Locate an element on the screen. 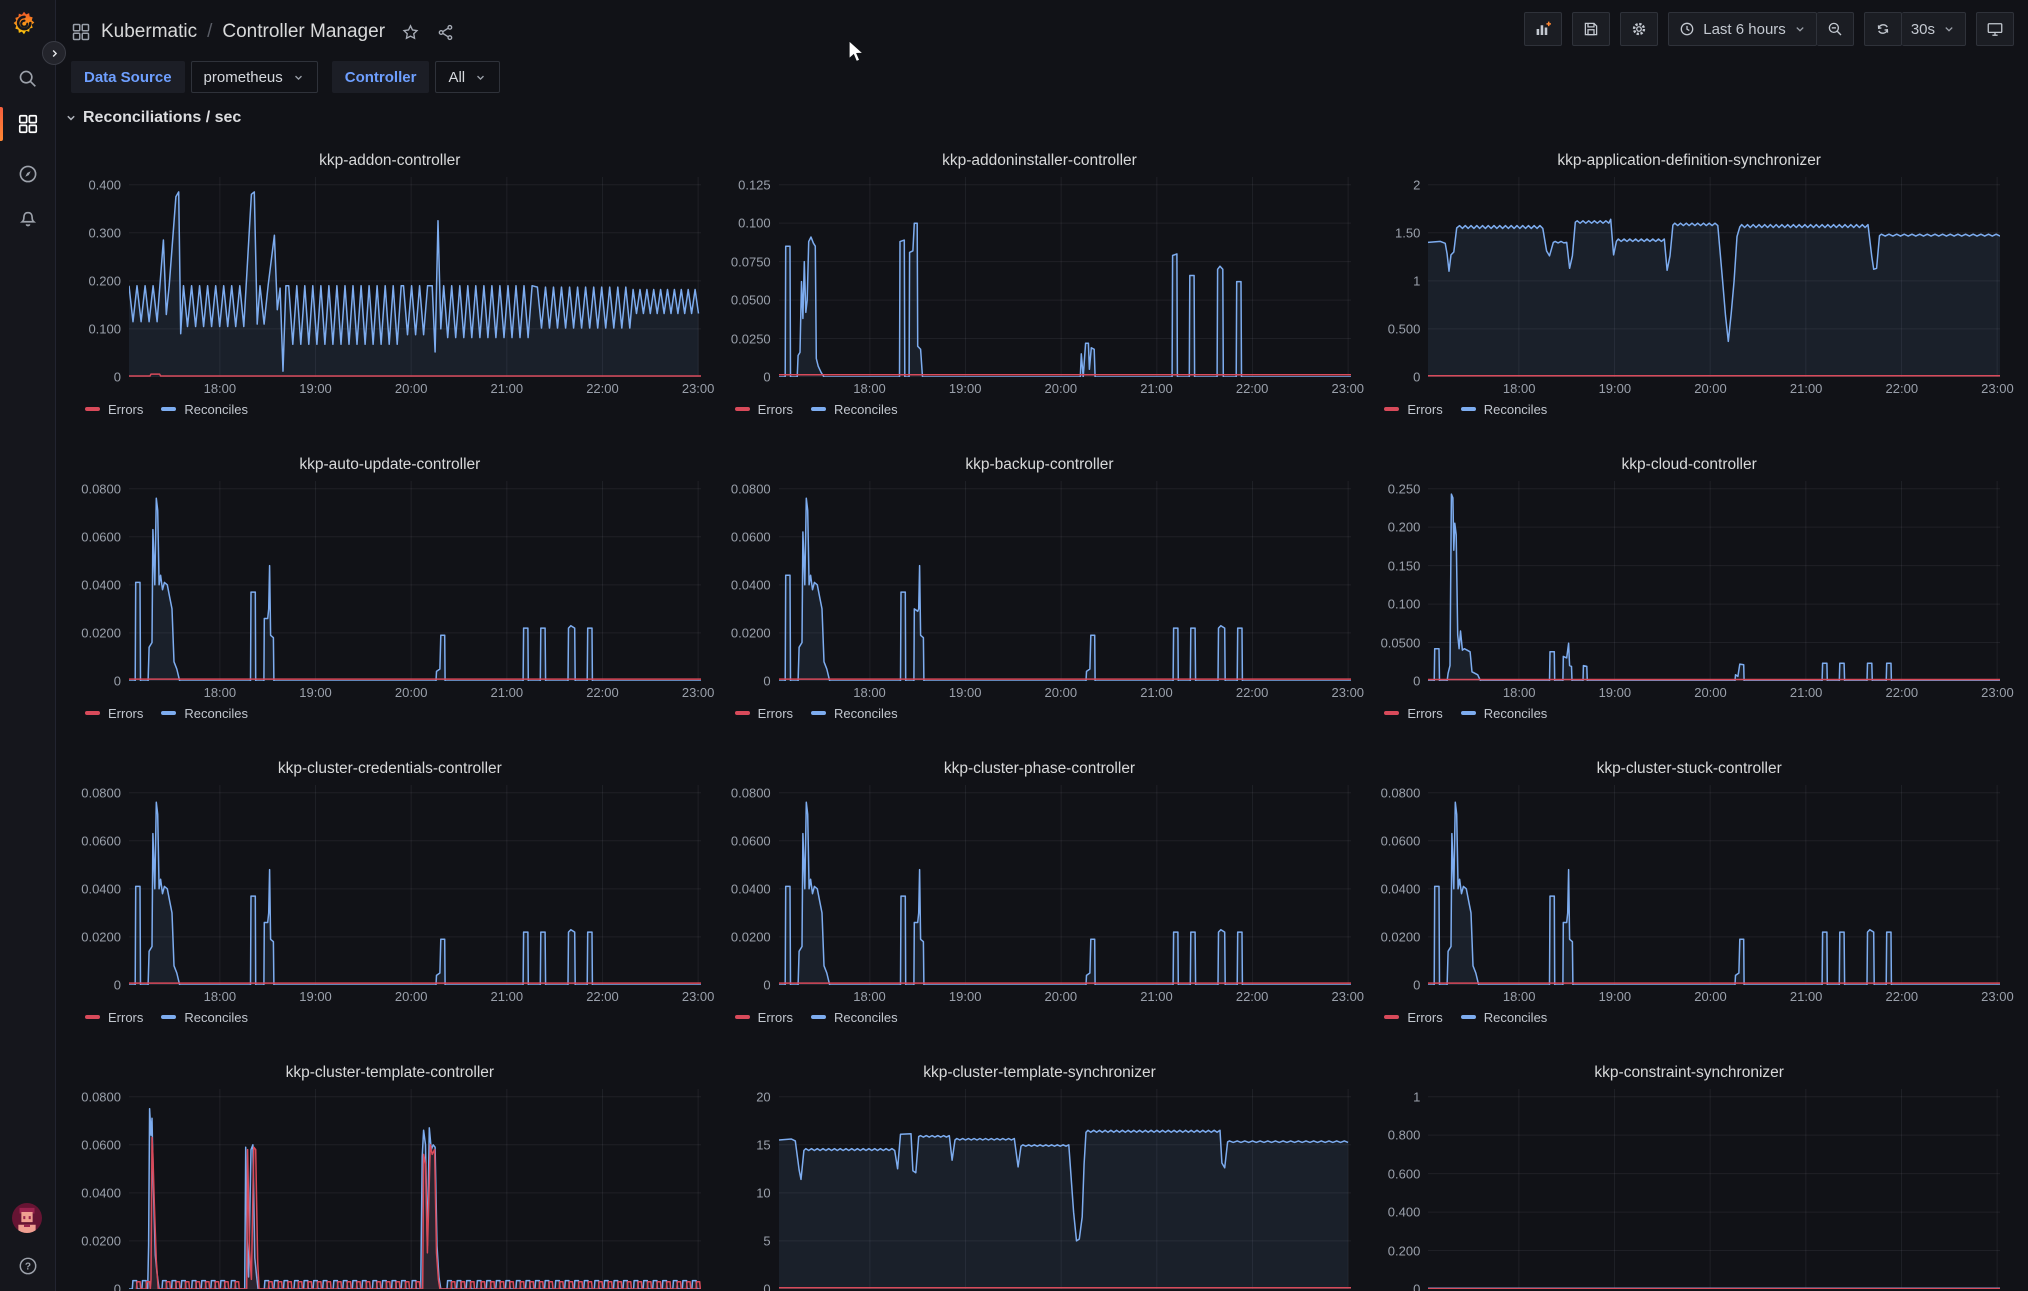  y-tick-label: 0.0200 is located at coordinates (750, 633).